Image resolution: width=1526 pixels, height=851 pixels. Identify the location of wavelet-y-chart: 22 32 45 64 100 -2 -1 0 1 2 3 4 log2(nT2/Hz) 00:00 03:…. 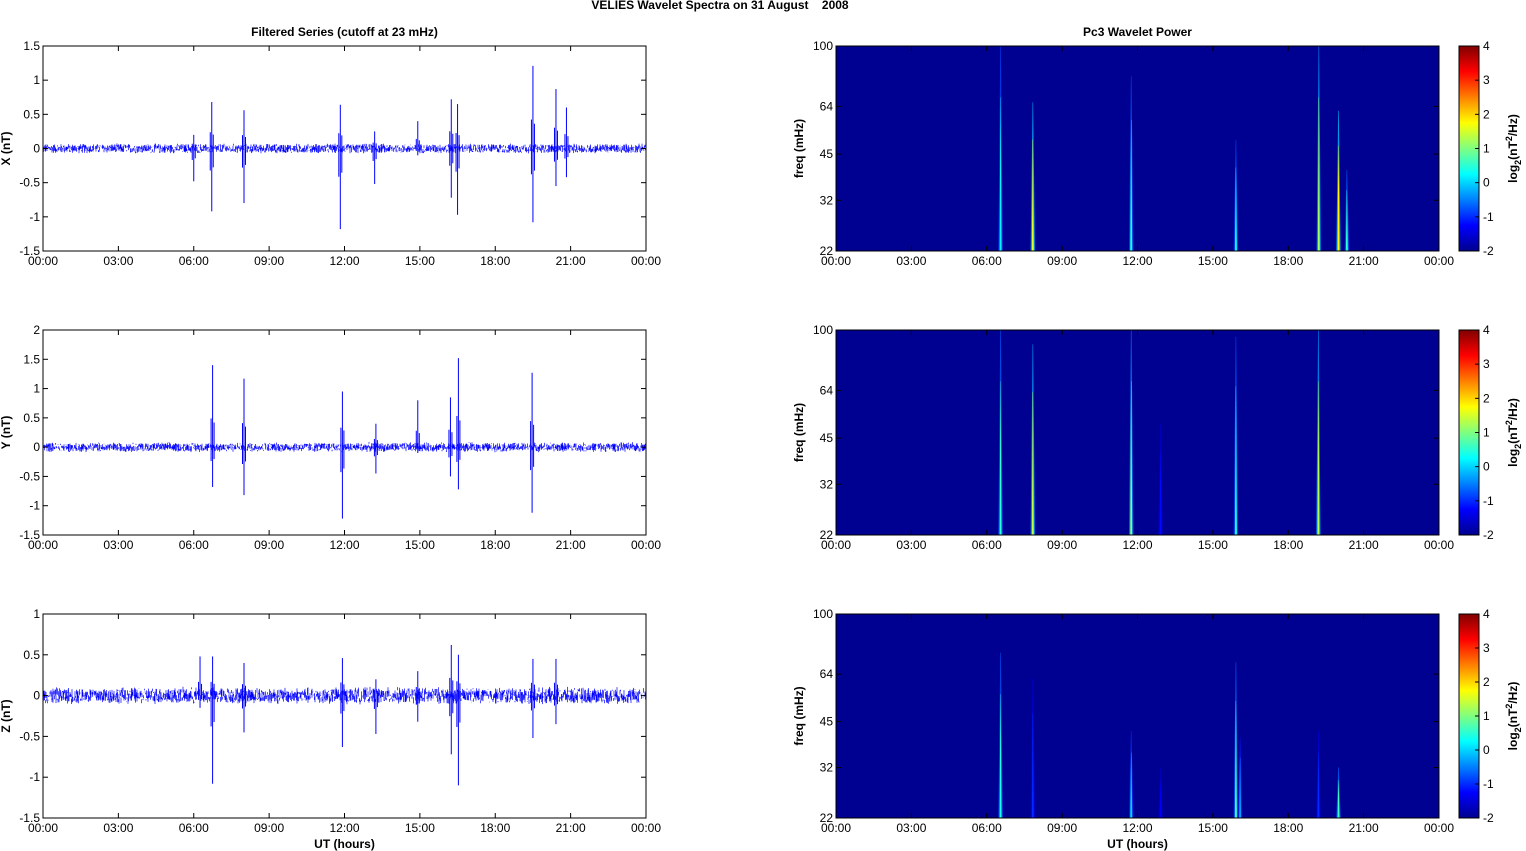
(1157, 437).